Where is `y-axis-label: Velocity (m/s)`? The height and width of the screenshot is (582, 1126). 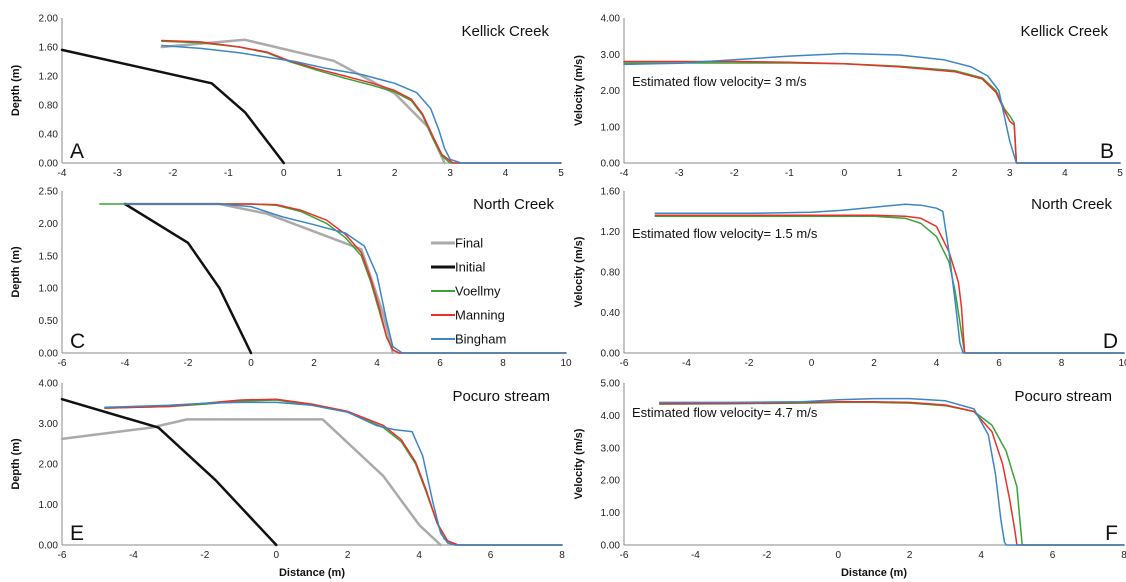 y-axis-label: Velocity (m/s) is located at coordinates (579, 463).